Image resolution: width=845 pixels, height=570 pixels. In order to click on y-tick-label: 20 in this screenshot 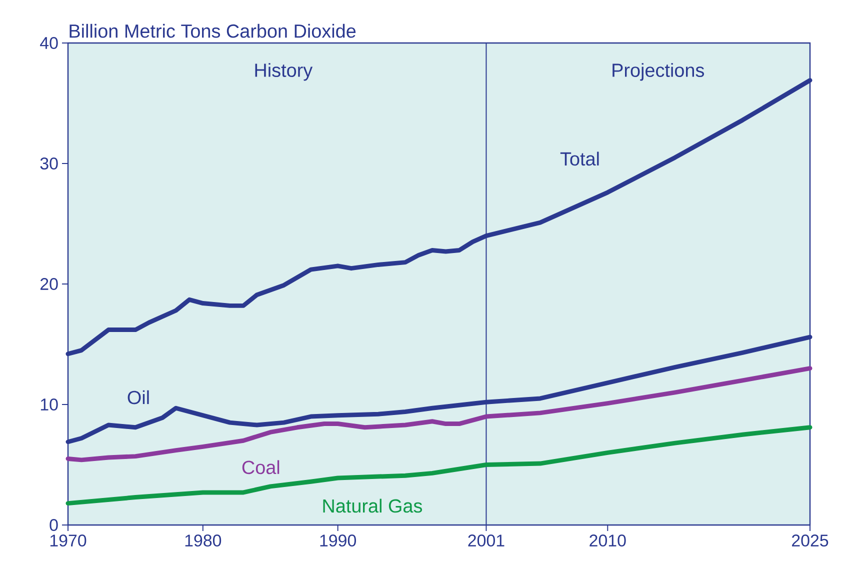, I will do `click(49, 284)`.